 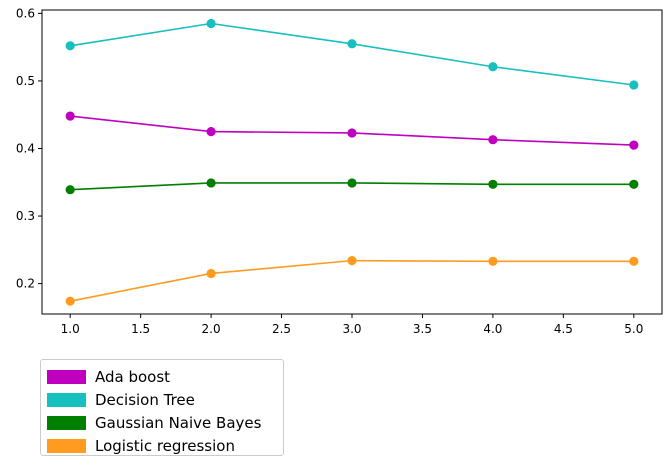 What do you see at coordinates (70, 329) in the screenshot?
I see `x-tick-label: 1.0` at bounding box center [70, 329].